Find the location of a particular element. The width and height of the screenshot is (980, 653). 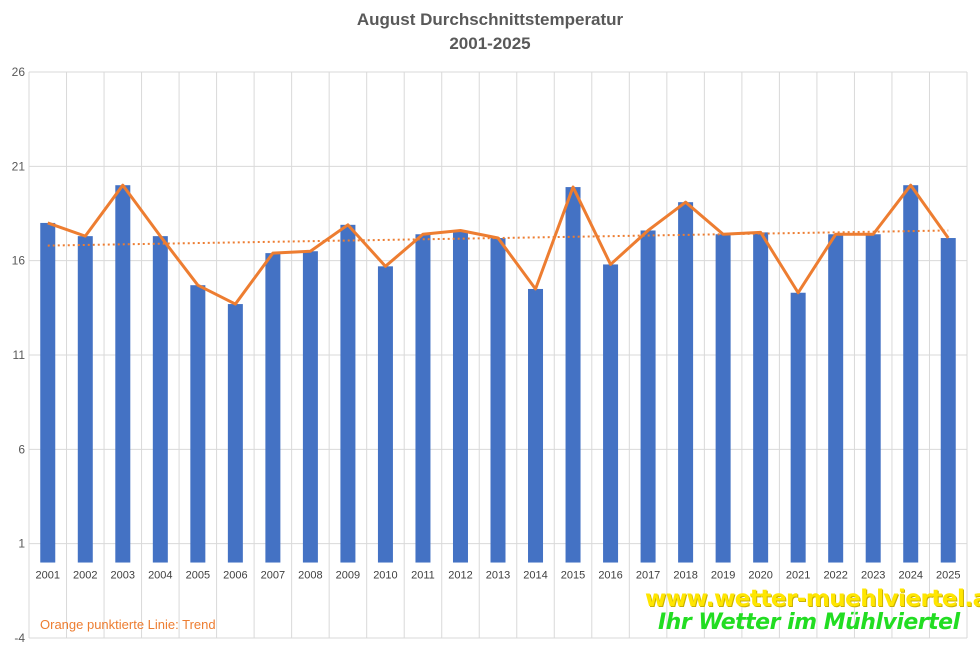

bar-2016 is located at coordinates (611, 413).